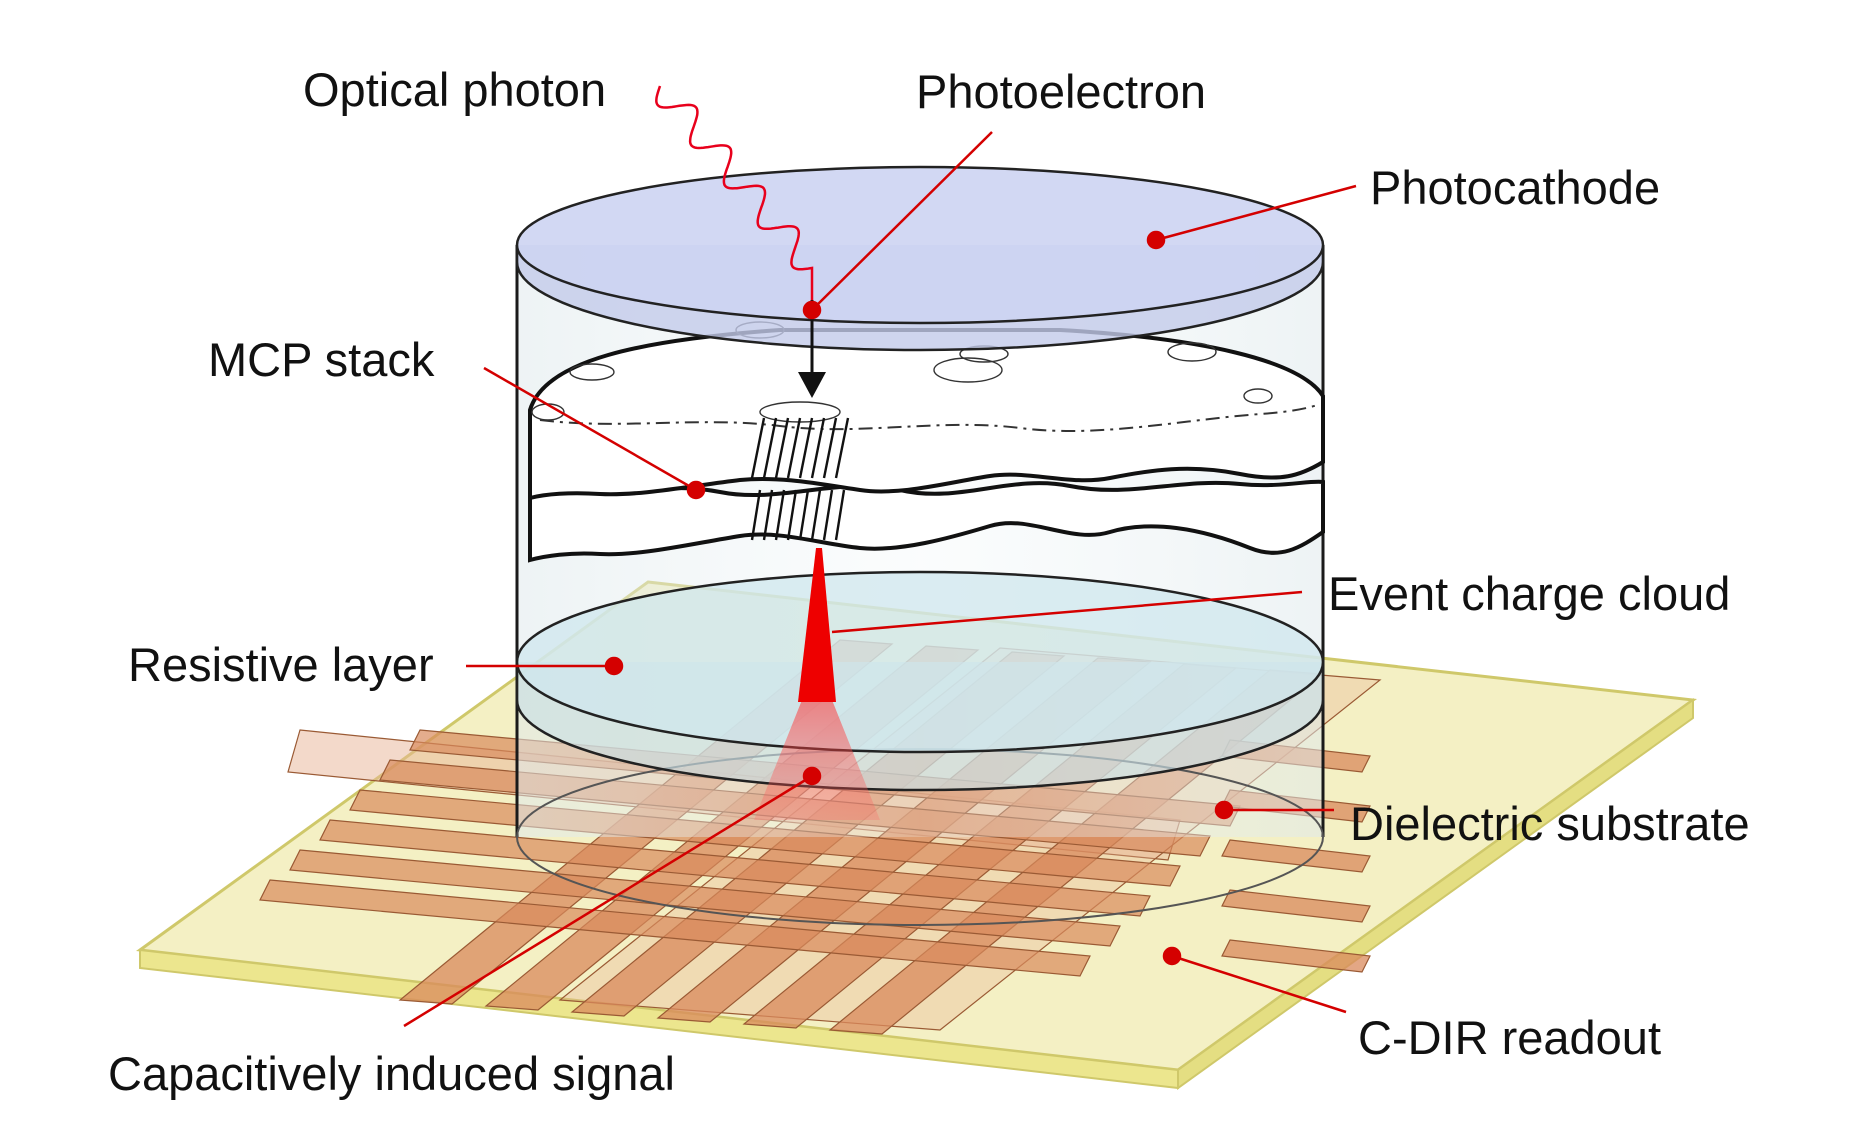 The height and width of the screenshot is (1138, 1861). What do you see at coordinates (902, 372) in the screenshot?
I see `mcp-pores` at bounding box center [902, 372].